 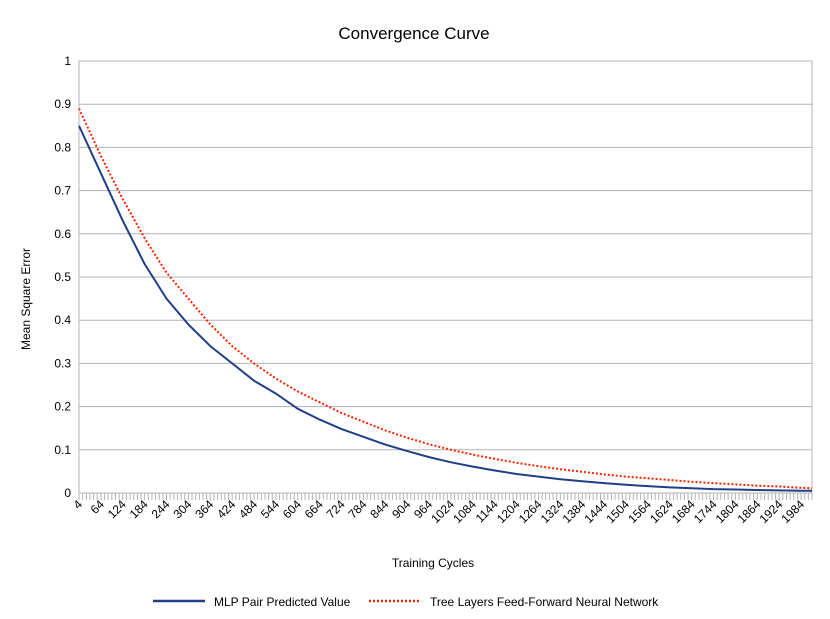 What do you see at coordinates (530, 511) in the screenshot?
I see `x-tick-label: 1264` at bounding box center [530, 511].